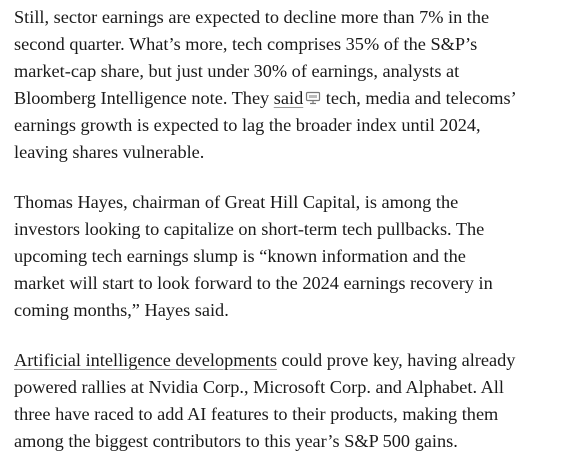  I want to click on text-line: leaving shares vulnerable., so click(294, 152).